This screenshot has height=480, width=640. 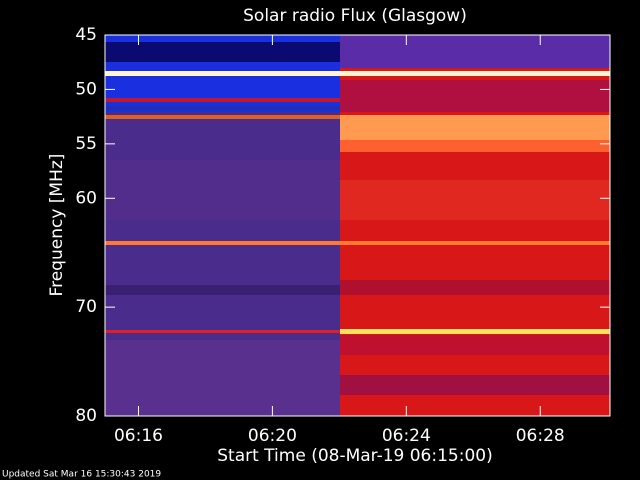 What do you see at coordinates (81, 475) in the screenshot?
I see `footer: Updated Sat Mar 16 15:30:43 2019` at bounding box center [81, 475].